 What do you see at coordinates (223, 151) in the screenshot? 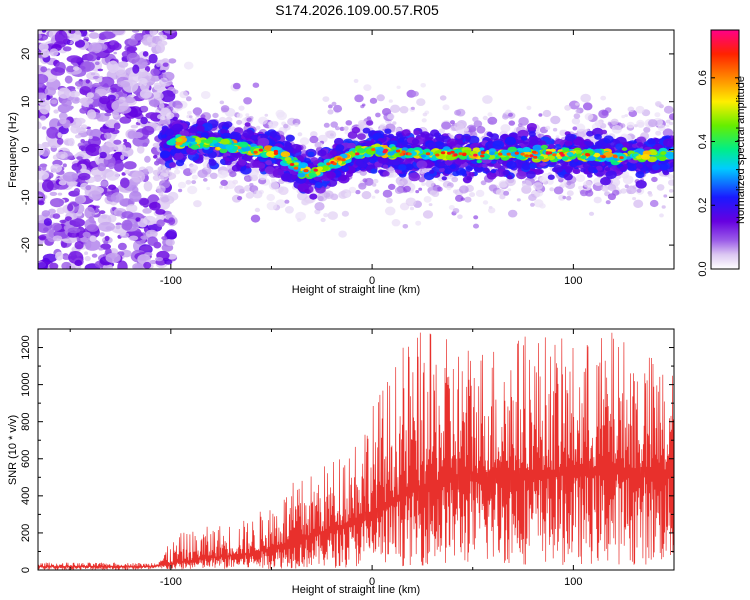
I see `signal-blob` at bounding box center [223, 151].